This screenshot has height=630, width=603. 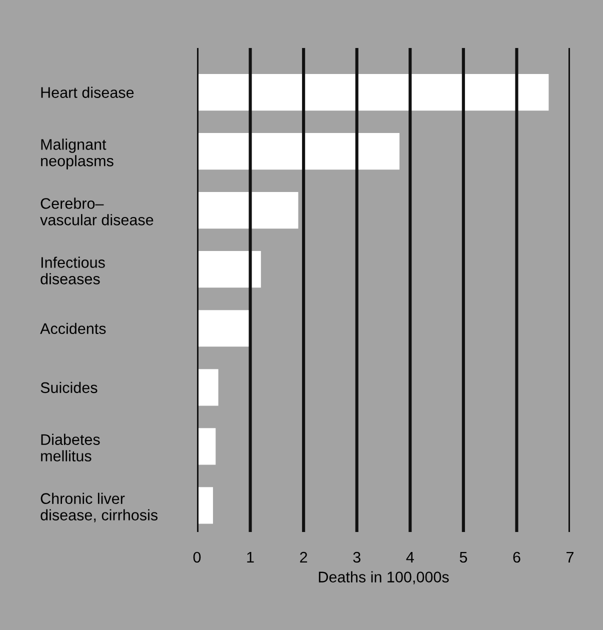 What do you see at coordinates (464, 557) in the screenshot?
I see `x-tick-label: 5` at bounding box center [464, 557].